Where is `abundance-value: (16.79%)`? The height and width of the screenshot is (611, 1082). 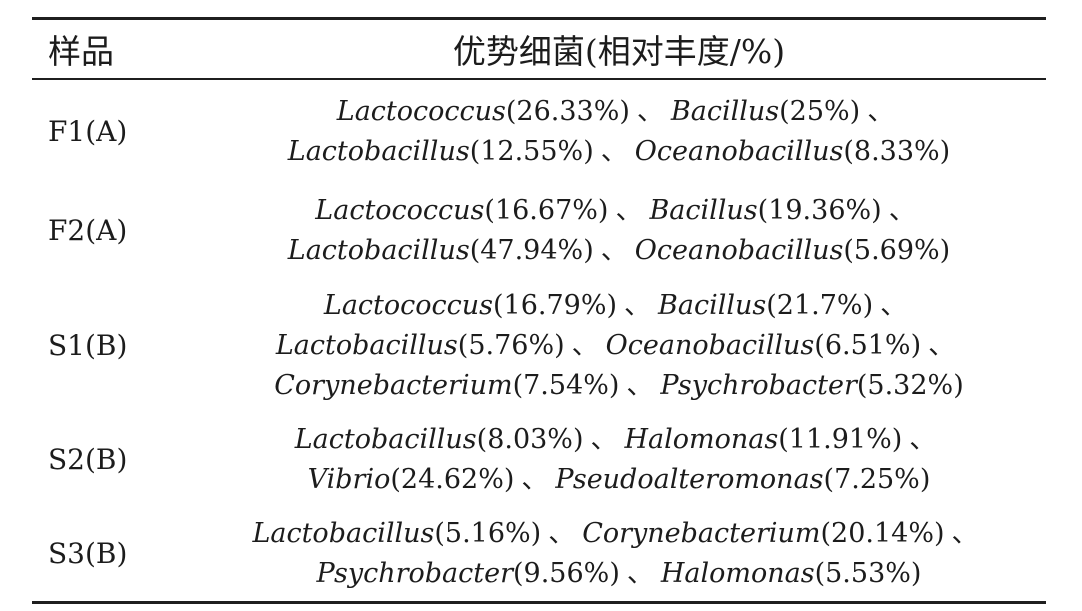 abundance-value: (16.79%) is located at coordinates (555, 305).